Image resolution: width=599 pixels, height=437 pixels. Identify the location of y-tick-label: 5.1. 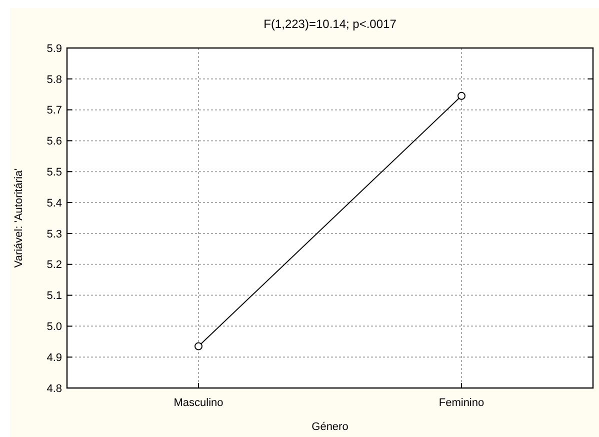
(54, 296).